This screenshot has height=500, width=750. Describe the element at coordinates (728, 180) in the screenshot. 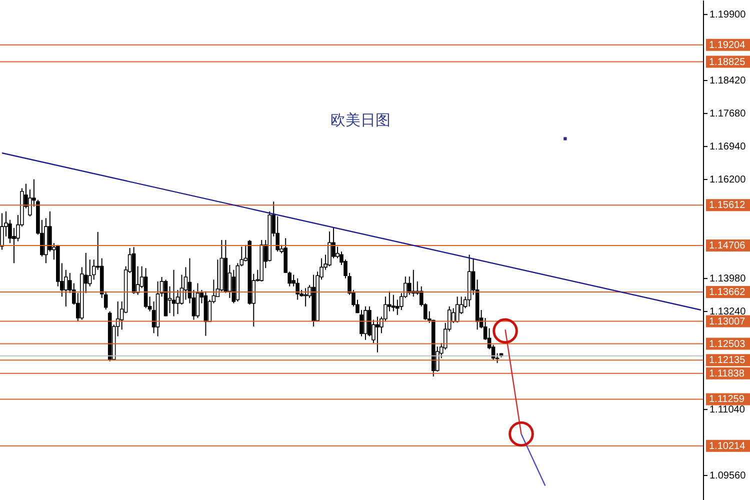

I see `y-tick-label: 1.16200` at that location.